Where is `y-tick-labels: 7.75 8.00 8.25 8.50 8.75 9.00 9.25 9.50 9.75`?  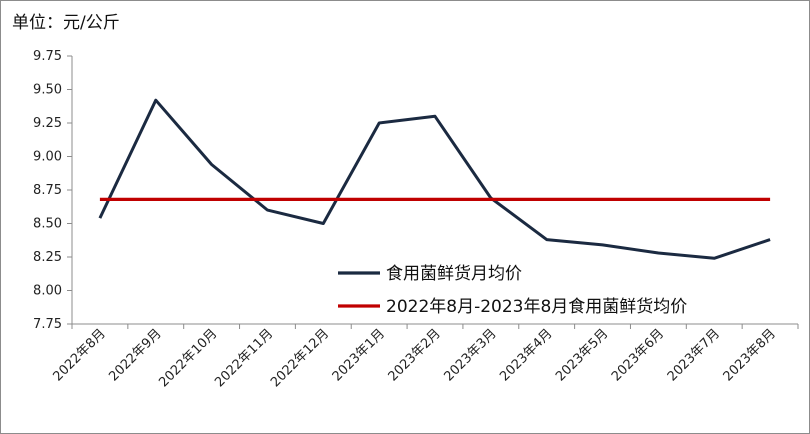 y-tick-labels: 7.75 8.00 8.25 8.50 8.75 9.00 9.25 9.50 9.75 is located at coordinates (47, 190).